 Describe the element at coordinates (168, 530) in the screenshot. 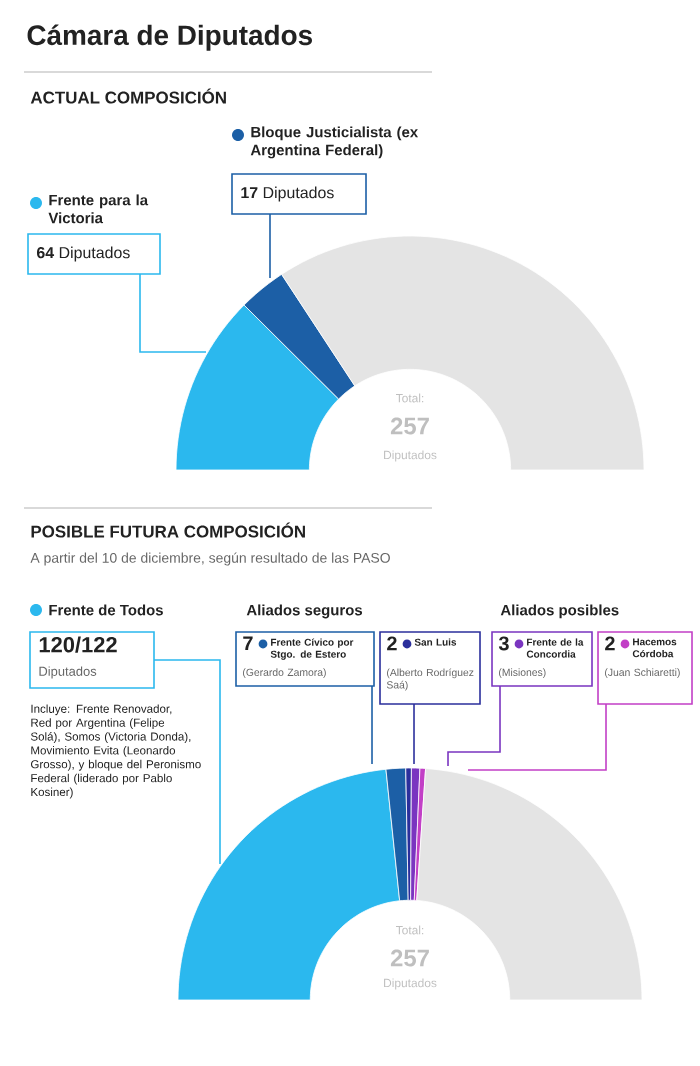

I see `chart-title: POSIBLE FUTURA COMPOSICIÓN` at that location.